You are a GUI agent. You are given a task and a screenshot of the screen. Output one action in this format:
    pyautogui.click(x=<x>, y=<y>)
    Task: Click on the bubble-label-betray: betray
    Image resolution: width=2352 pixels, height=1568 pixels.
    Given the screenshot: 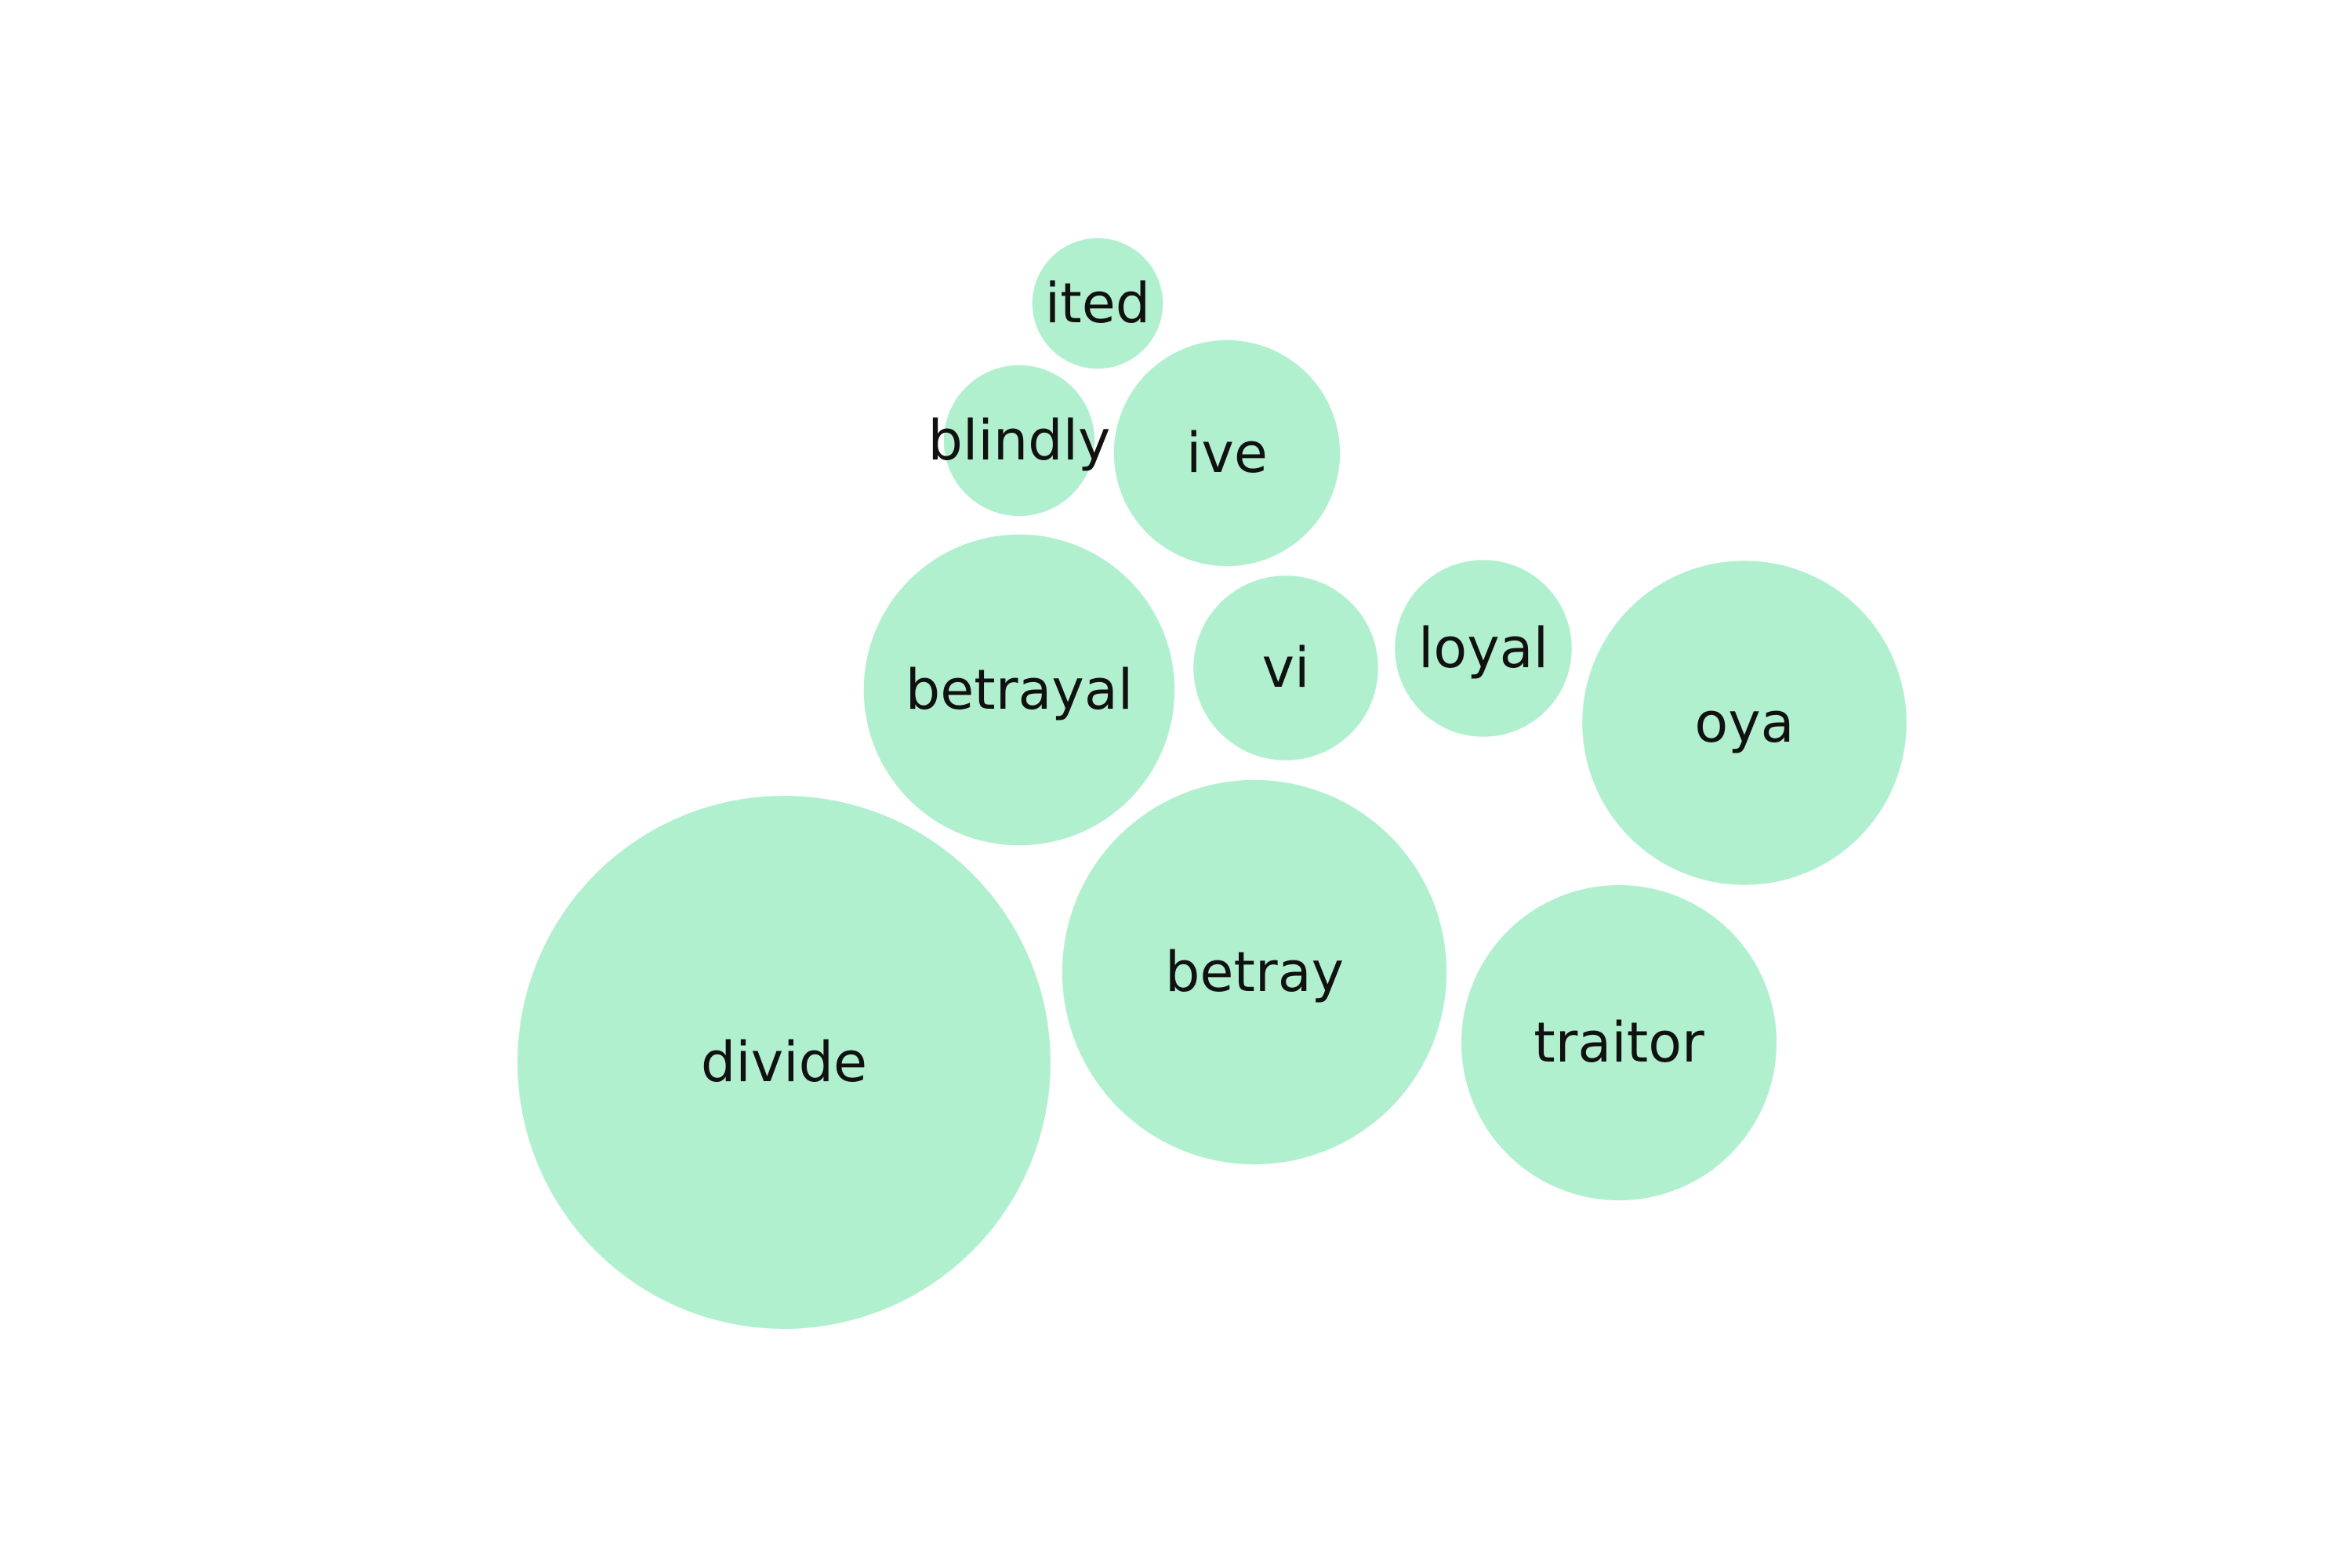 What is the action you would take?
    pyautogui.click(x=1254, y=972)
    